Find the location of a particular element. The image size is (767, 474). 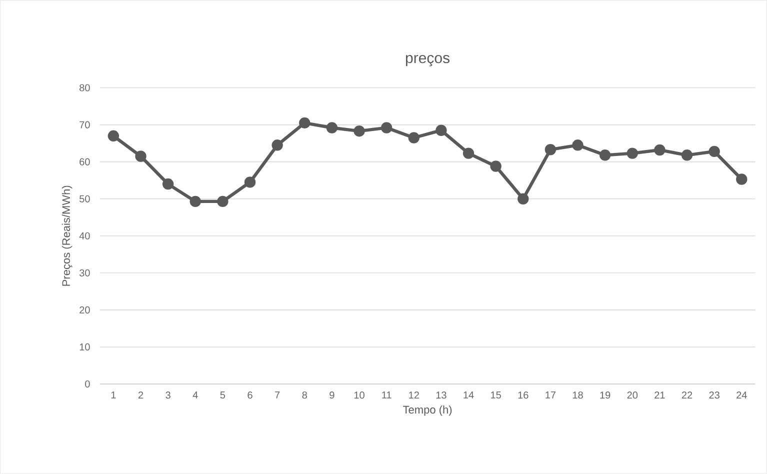

y-tick-label: 50 is located at coordinates (85, 198).